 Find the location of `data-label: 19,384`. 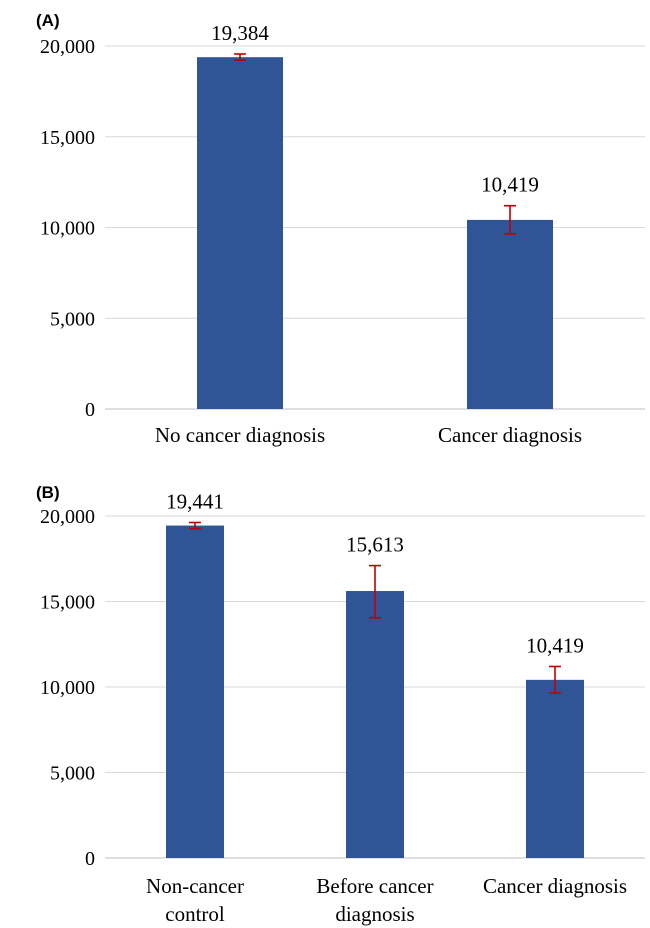

data-label: 19,384 is located at coordinates (240, 33).